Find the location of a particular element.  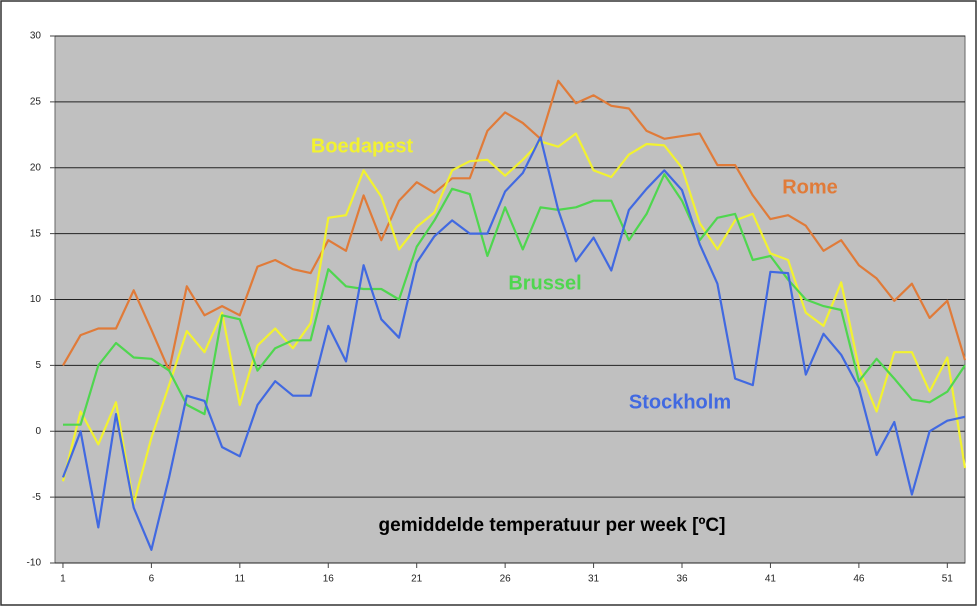

y-tick-label: 10 is located at coordinates (36, 299).